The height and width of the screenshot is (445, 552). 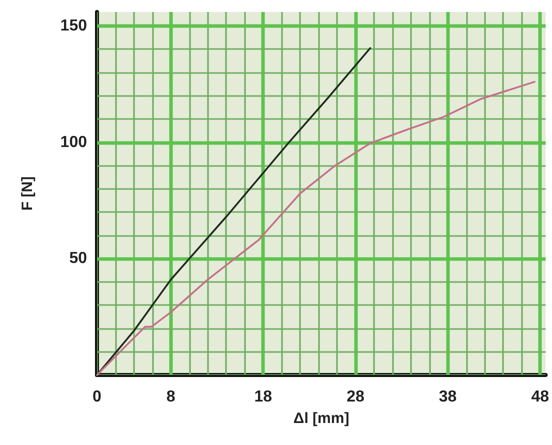 I want to click on y-tick-label: 150, so click(x=74, y=25).